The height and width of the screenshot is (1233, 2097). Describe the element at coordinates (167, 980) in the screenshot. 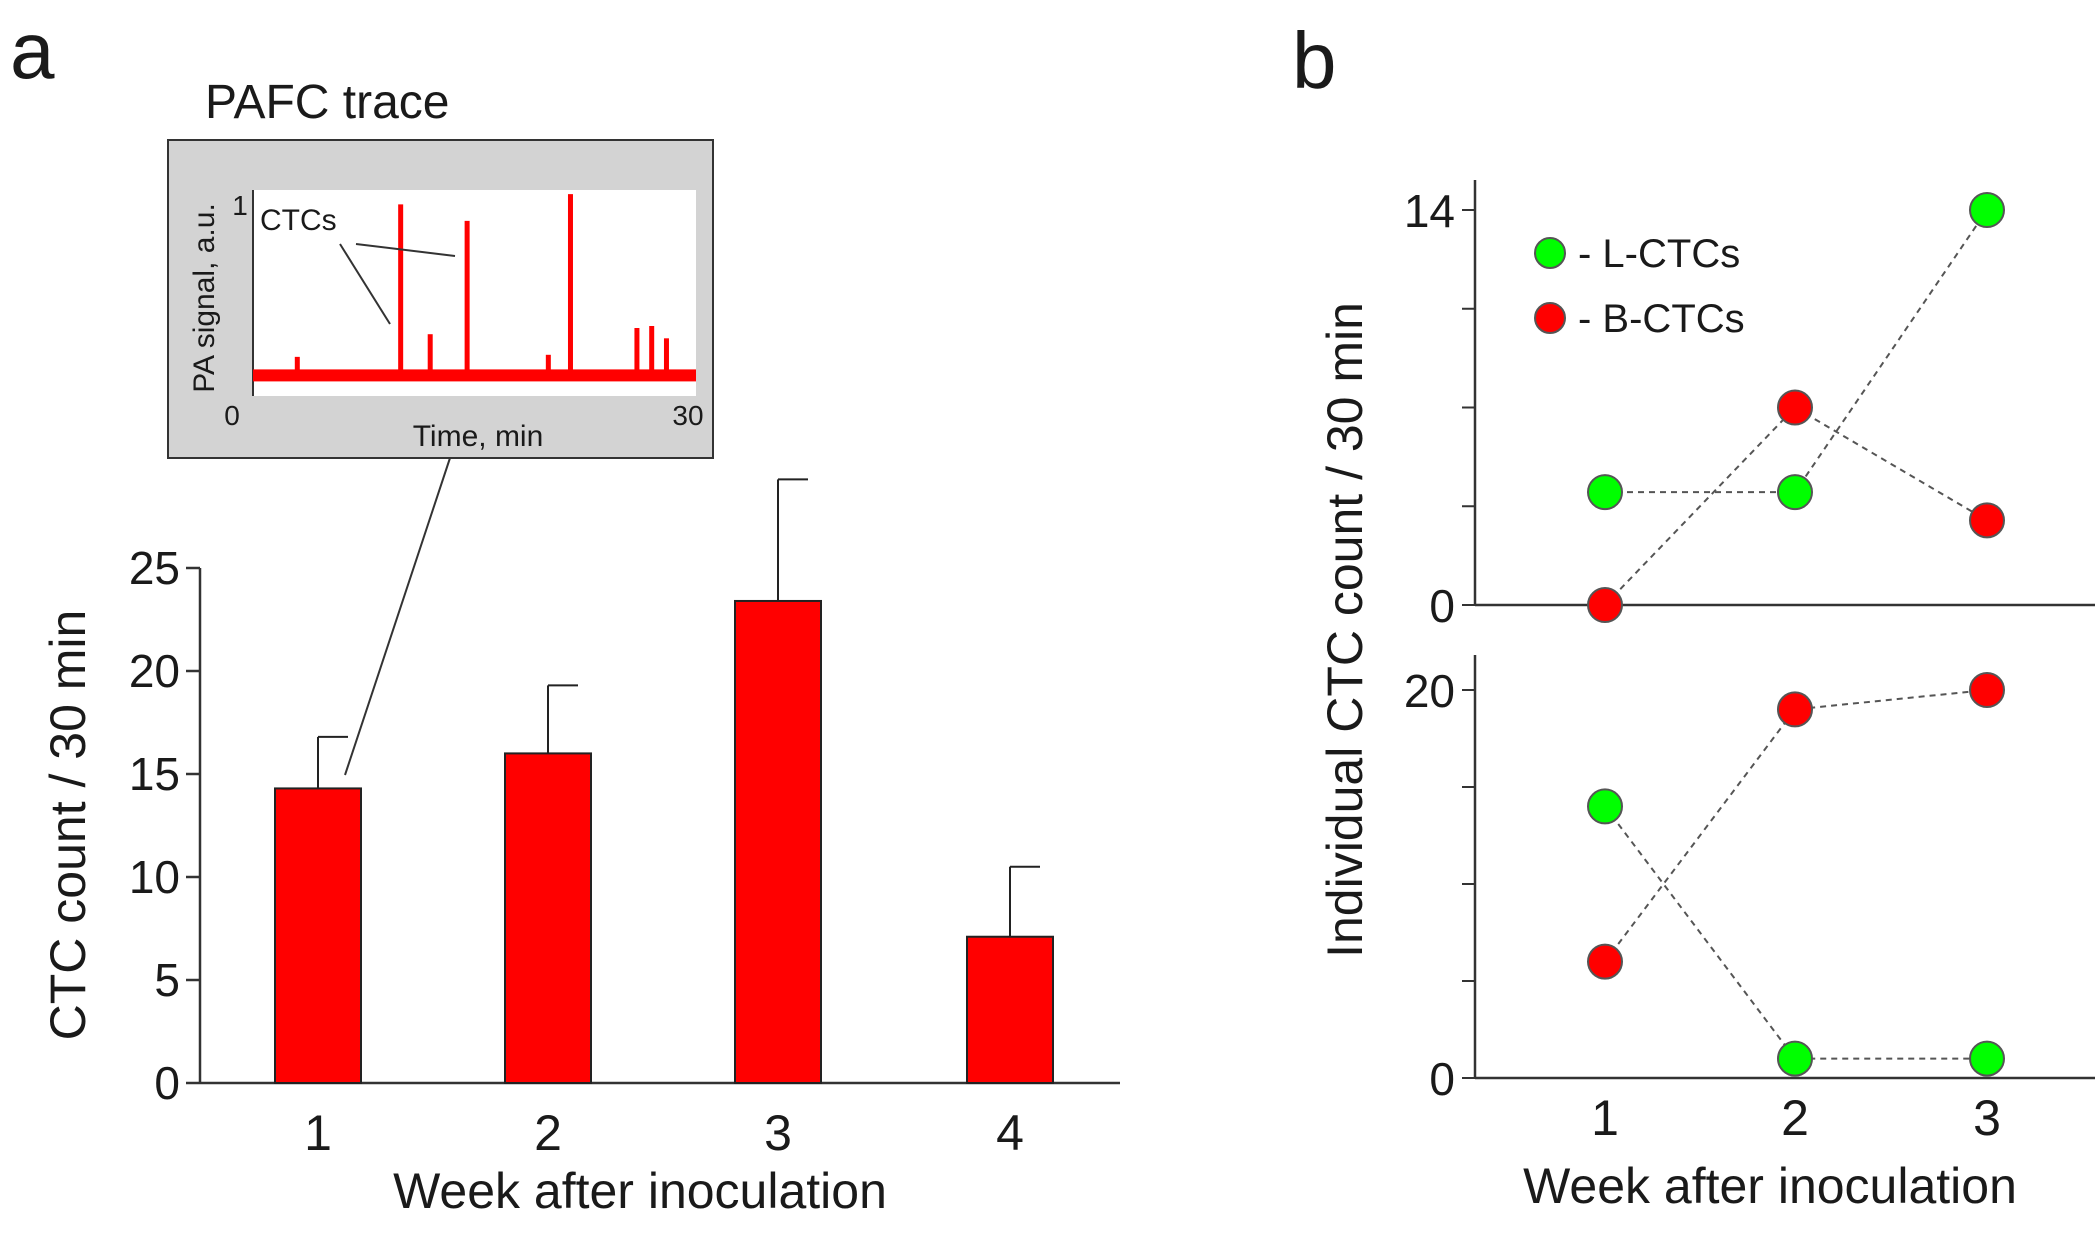

I see `y-tick-label: 5` at that location.